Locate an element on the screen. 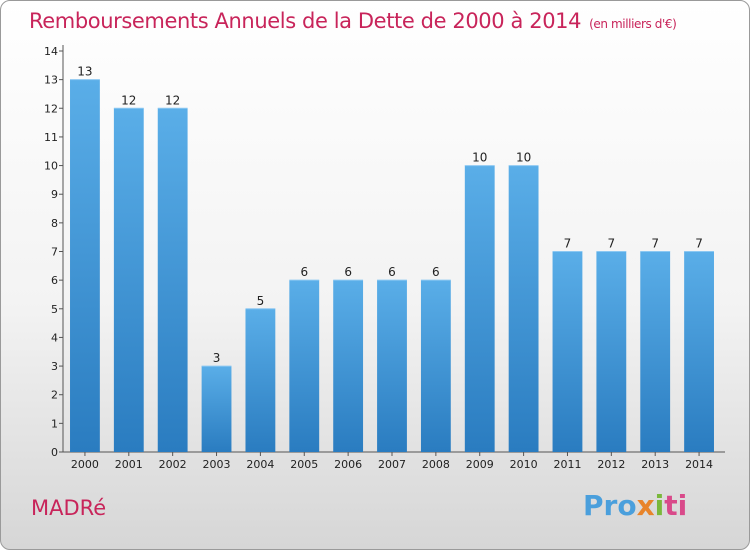 The height and width of the screenshot is (550, 750). bar-2010 is located at coordinates (523, 309).